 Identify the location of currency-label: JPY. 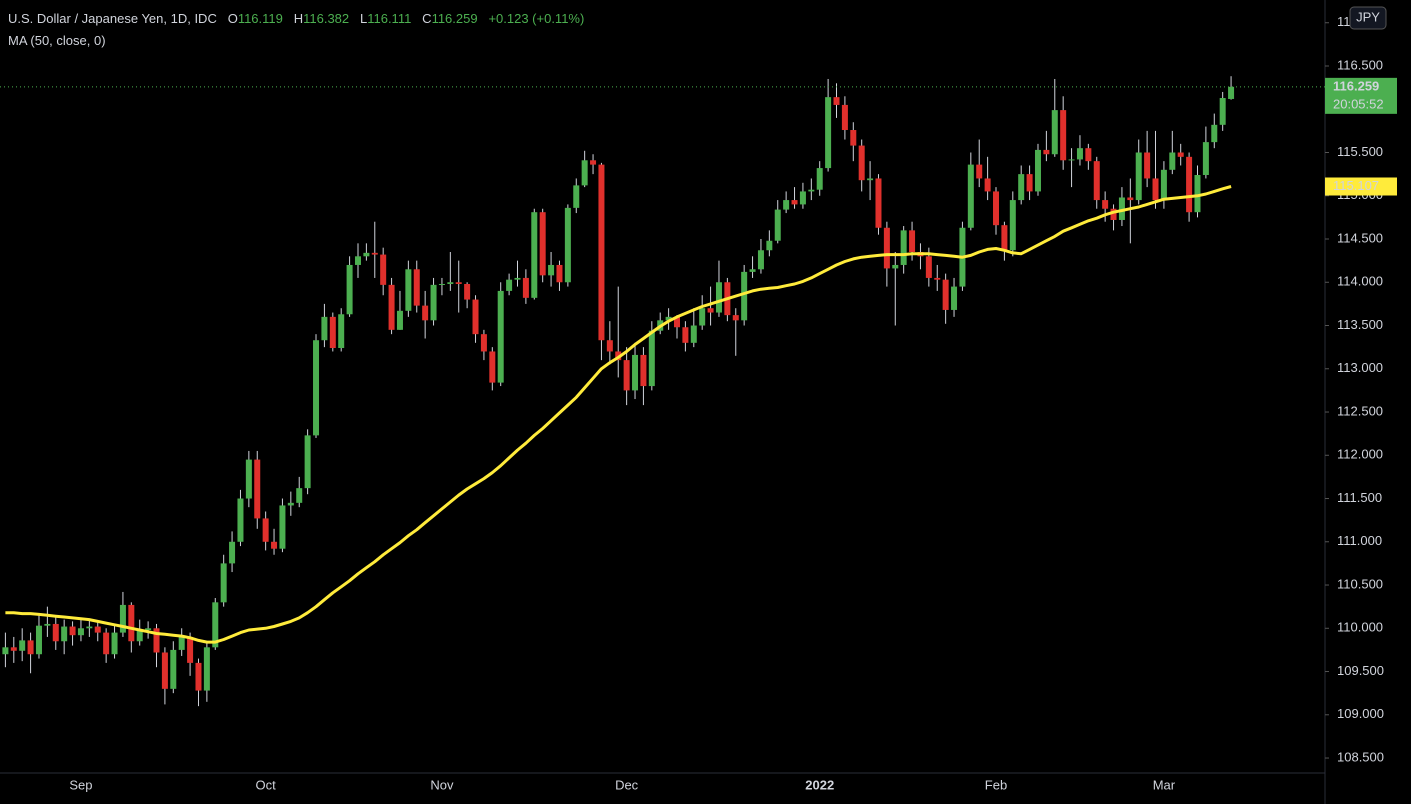
(1368, 16).